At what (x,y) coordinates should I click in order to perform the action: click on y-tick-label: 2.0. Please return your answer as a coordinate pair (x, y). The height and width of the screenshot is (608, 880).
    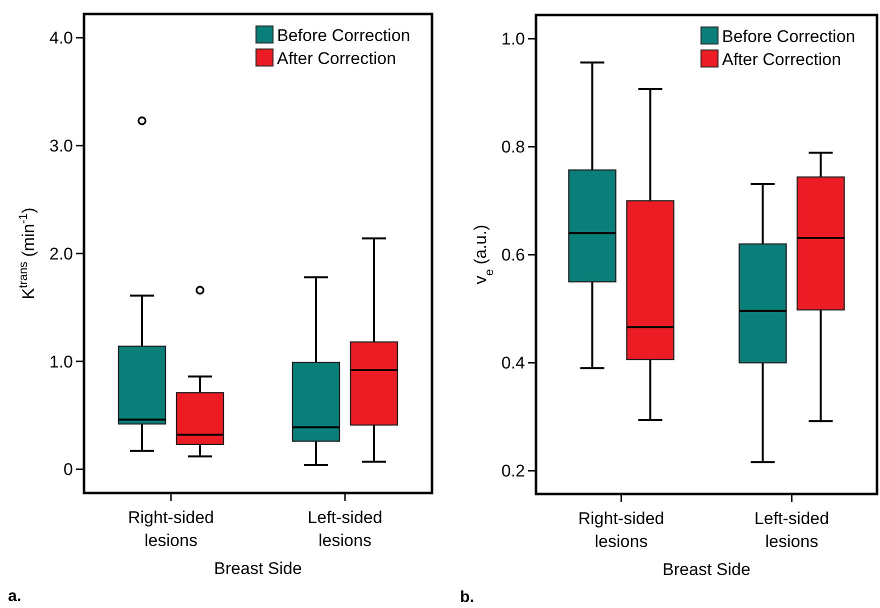
    Looking at the image, I should click on (61, 254).